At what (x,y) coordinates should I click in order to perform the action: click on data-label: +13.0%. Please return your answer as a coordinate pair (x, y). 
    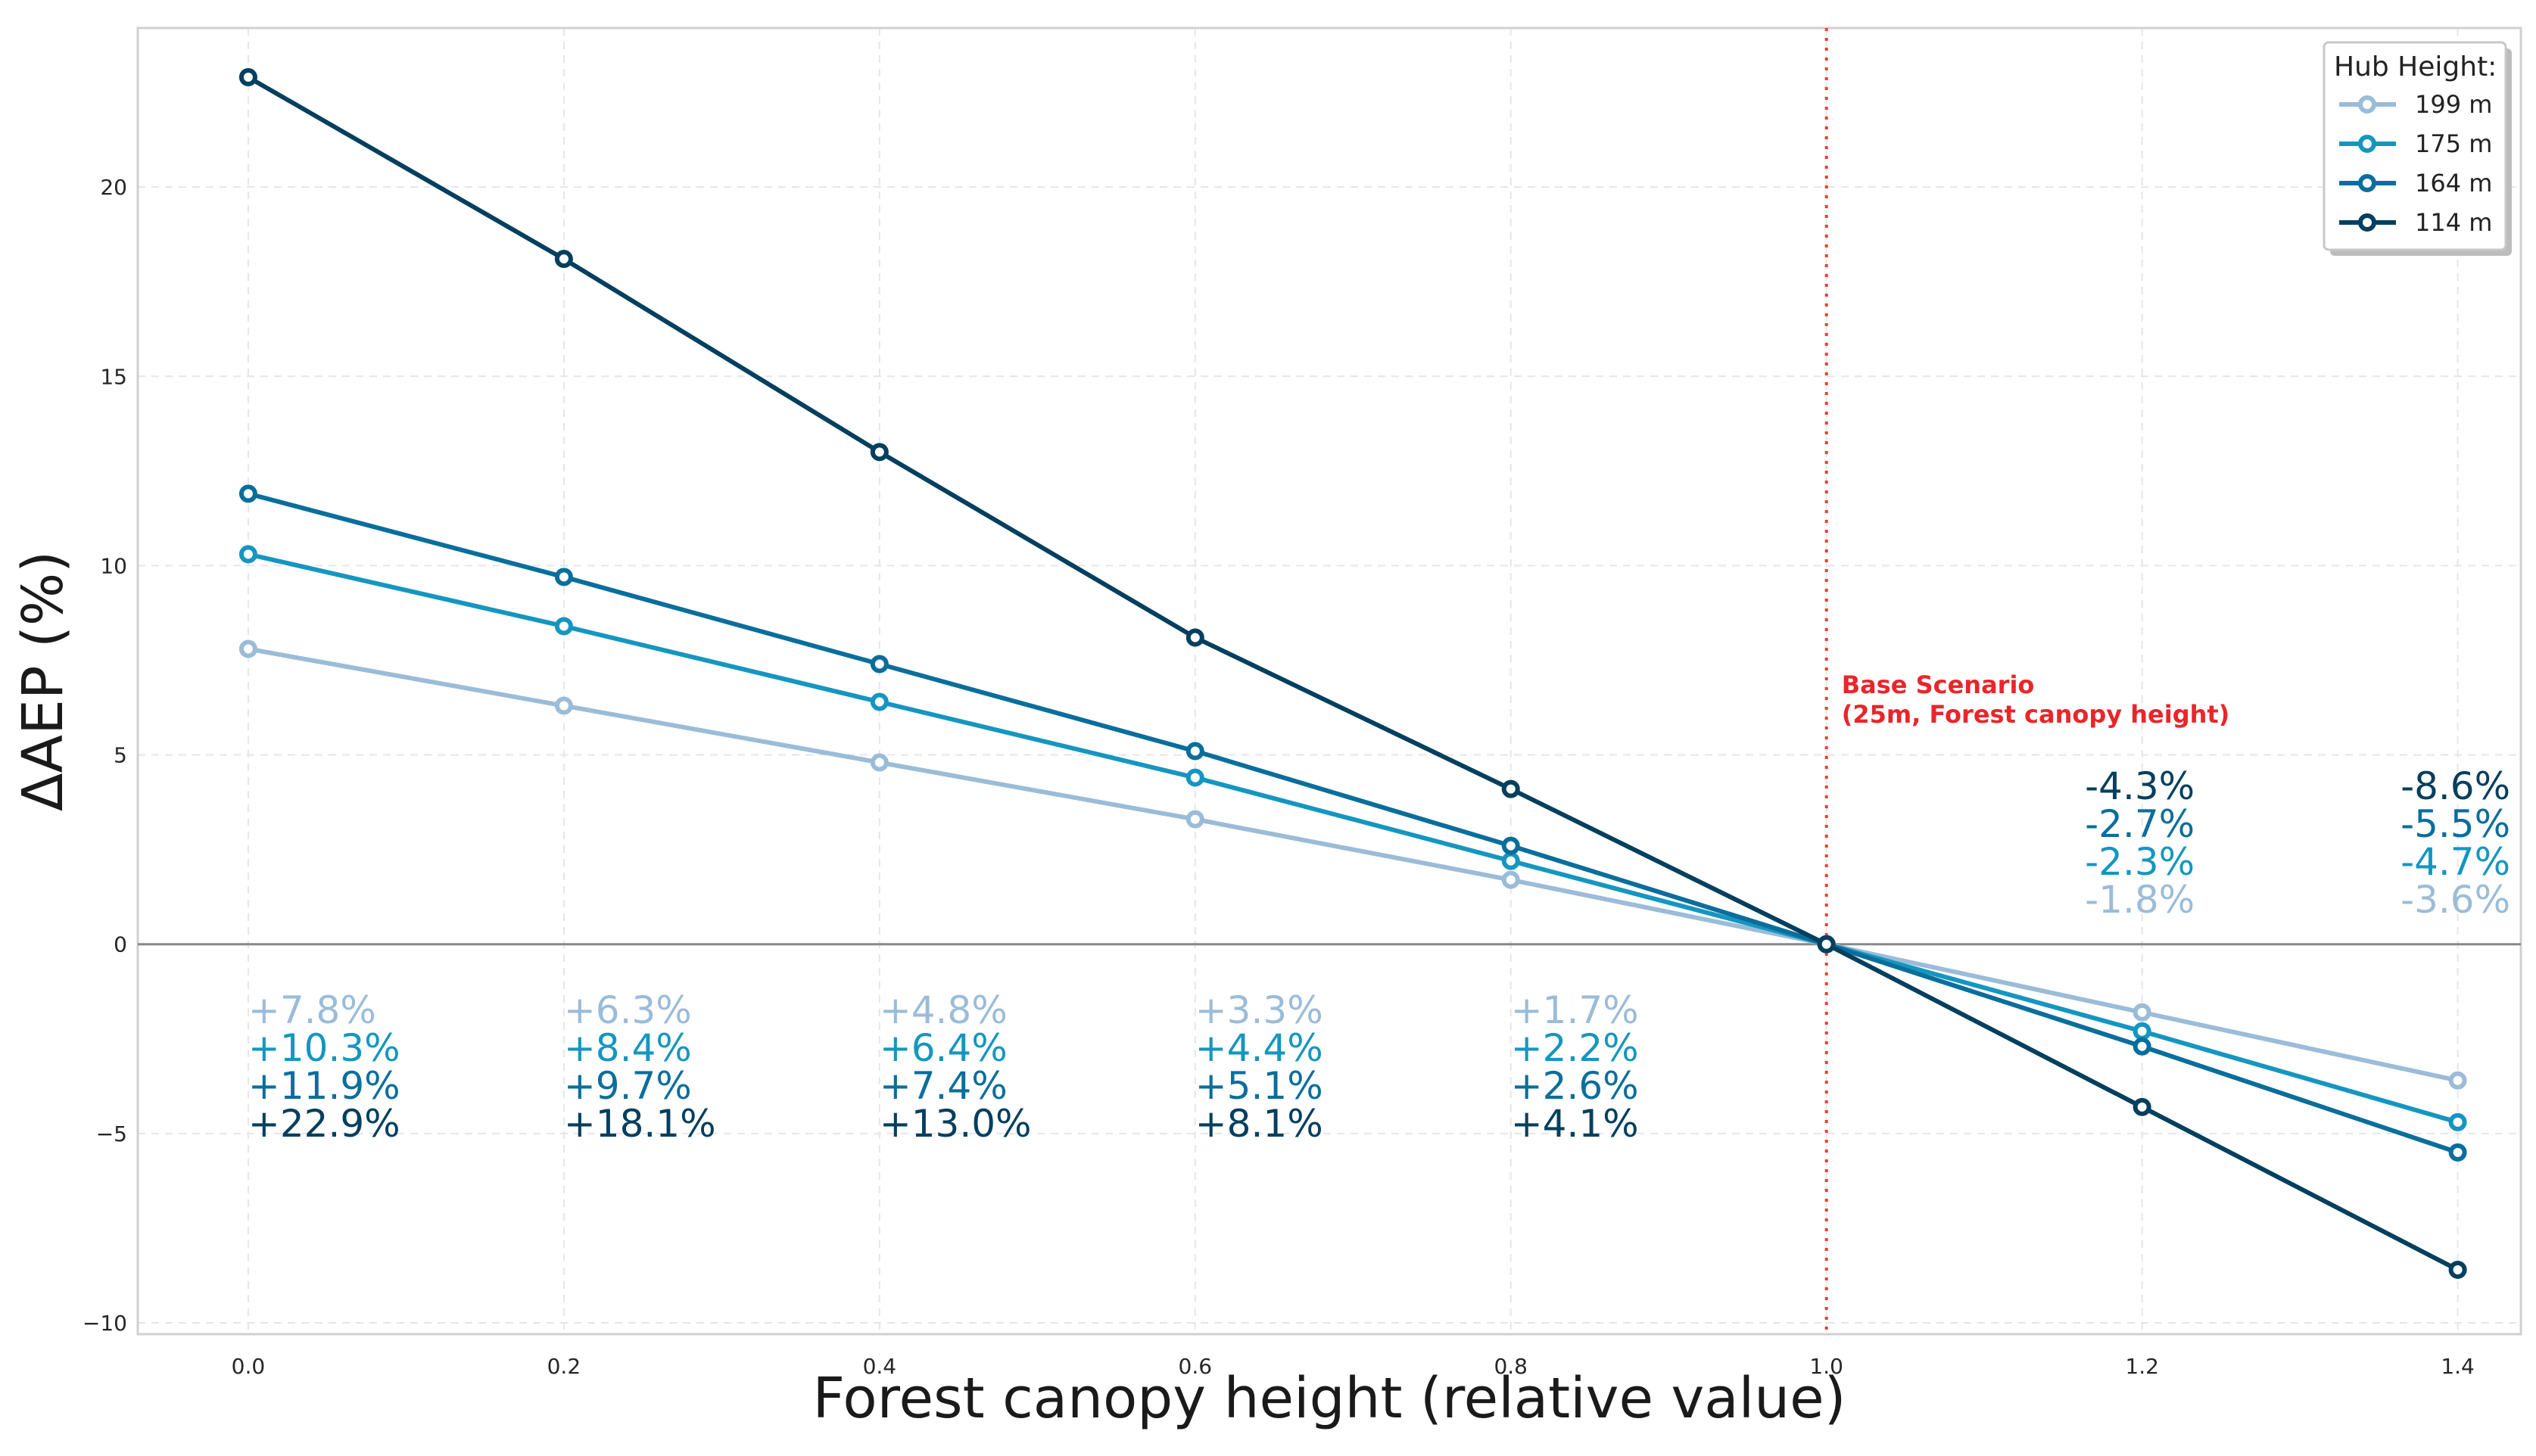
    Looking at the image, I should click on (956, 1124).